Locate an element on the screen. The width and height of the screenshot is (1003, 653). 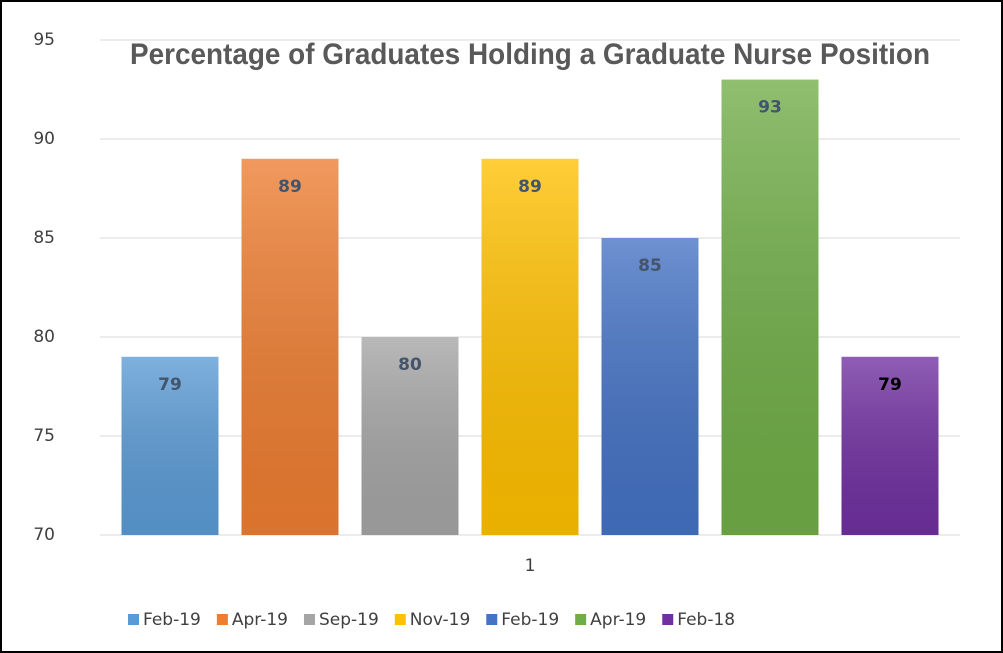
data-label: 93 is located at coordinates (770, 108).